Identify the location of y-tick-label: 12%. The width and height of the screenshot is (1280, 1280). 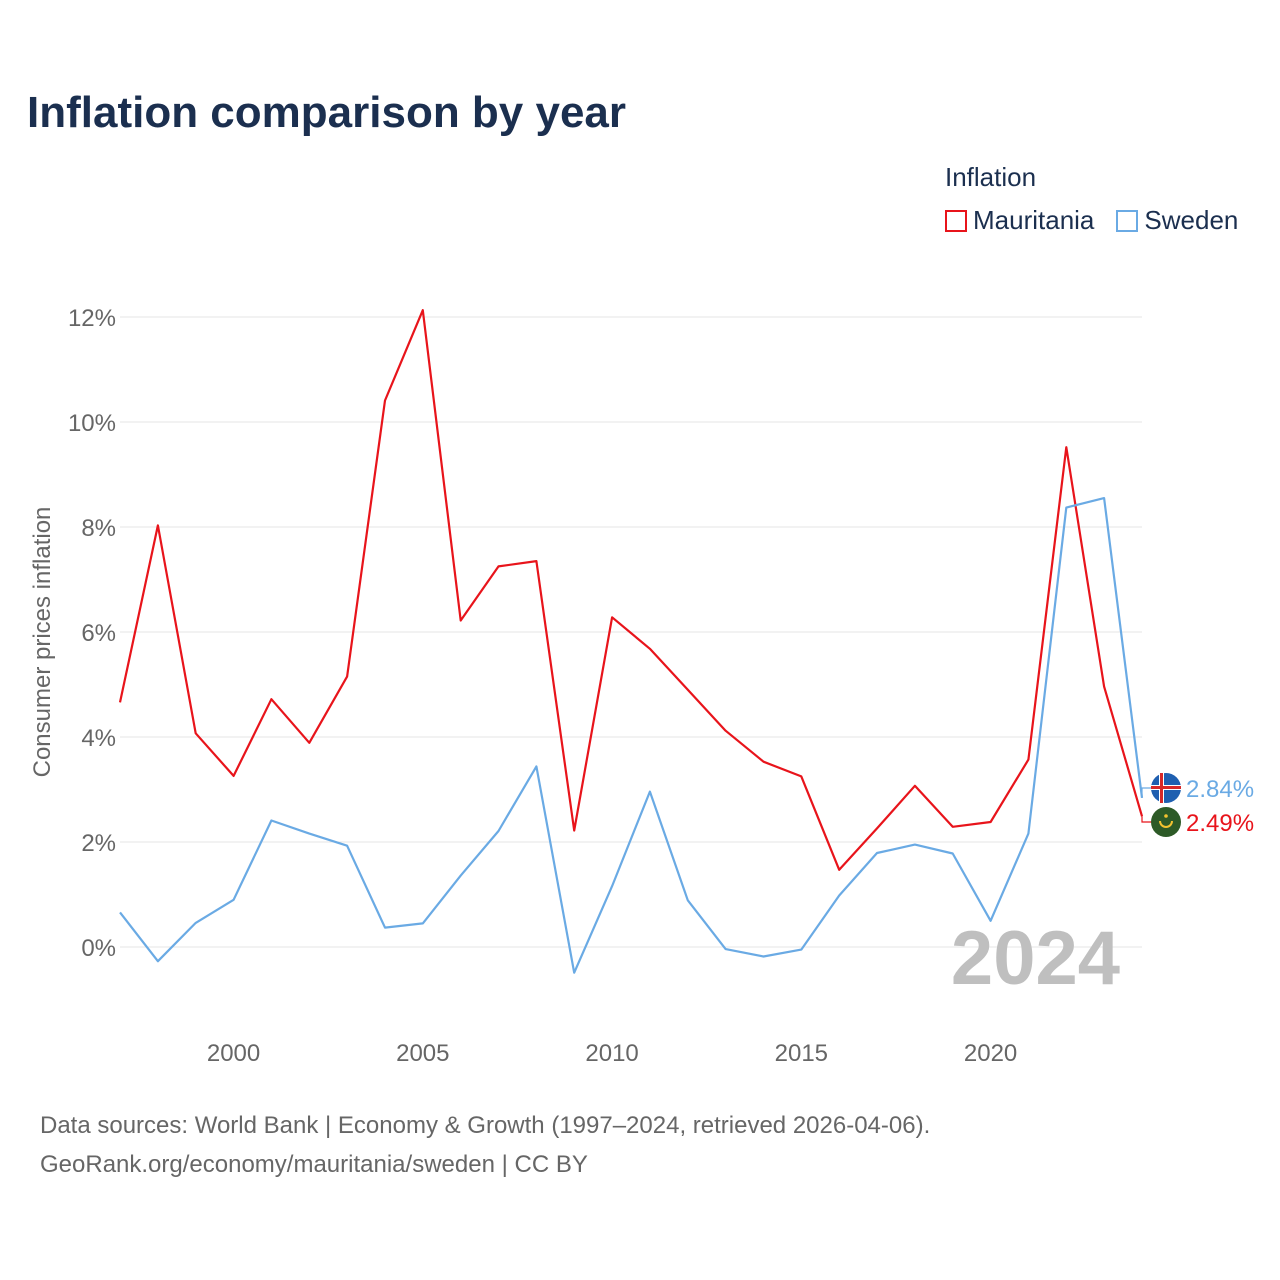
(92, 318).